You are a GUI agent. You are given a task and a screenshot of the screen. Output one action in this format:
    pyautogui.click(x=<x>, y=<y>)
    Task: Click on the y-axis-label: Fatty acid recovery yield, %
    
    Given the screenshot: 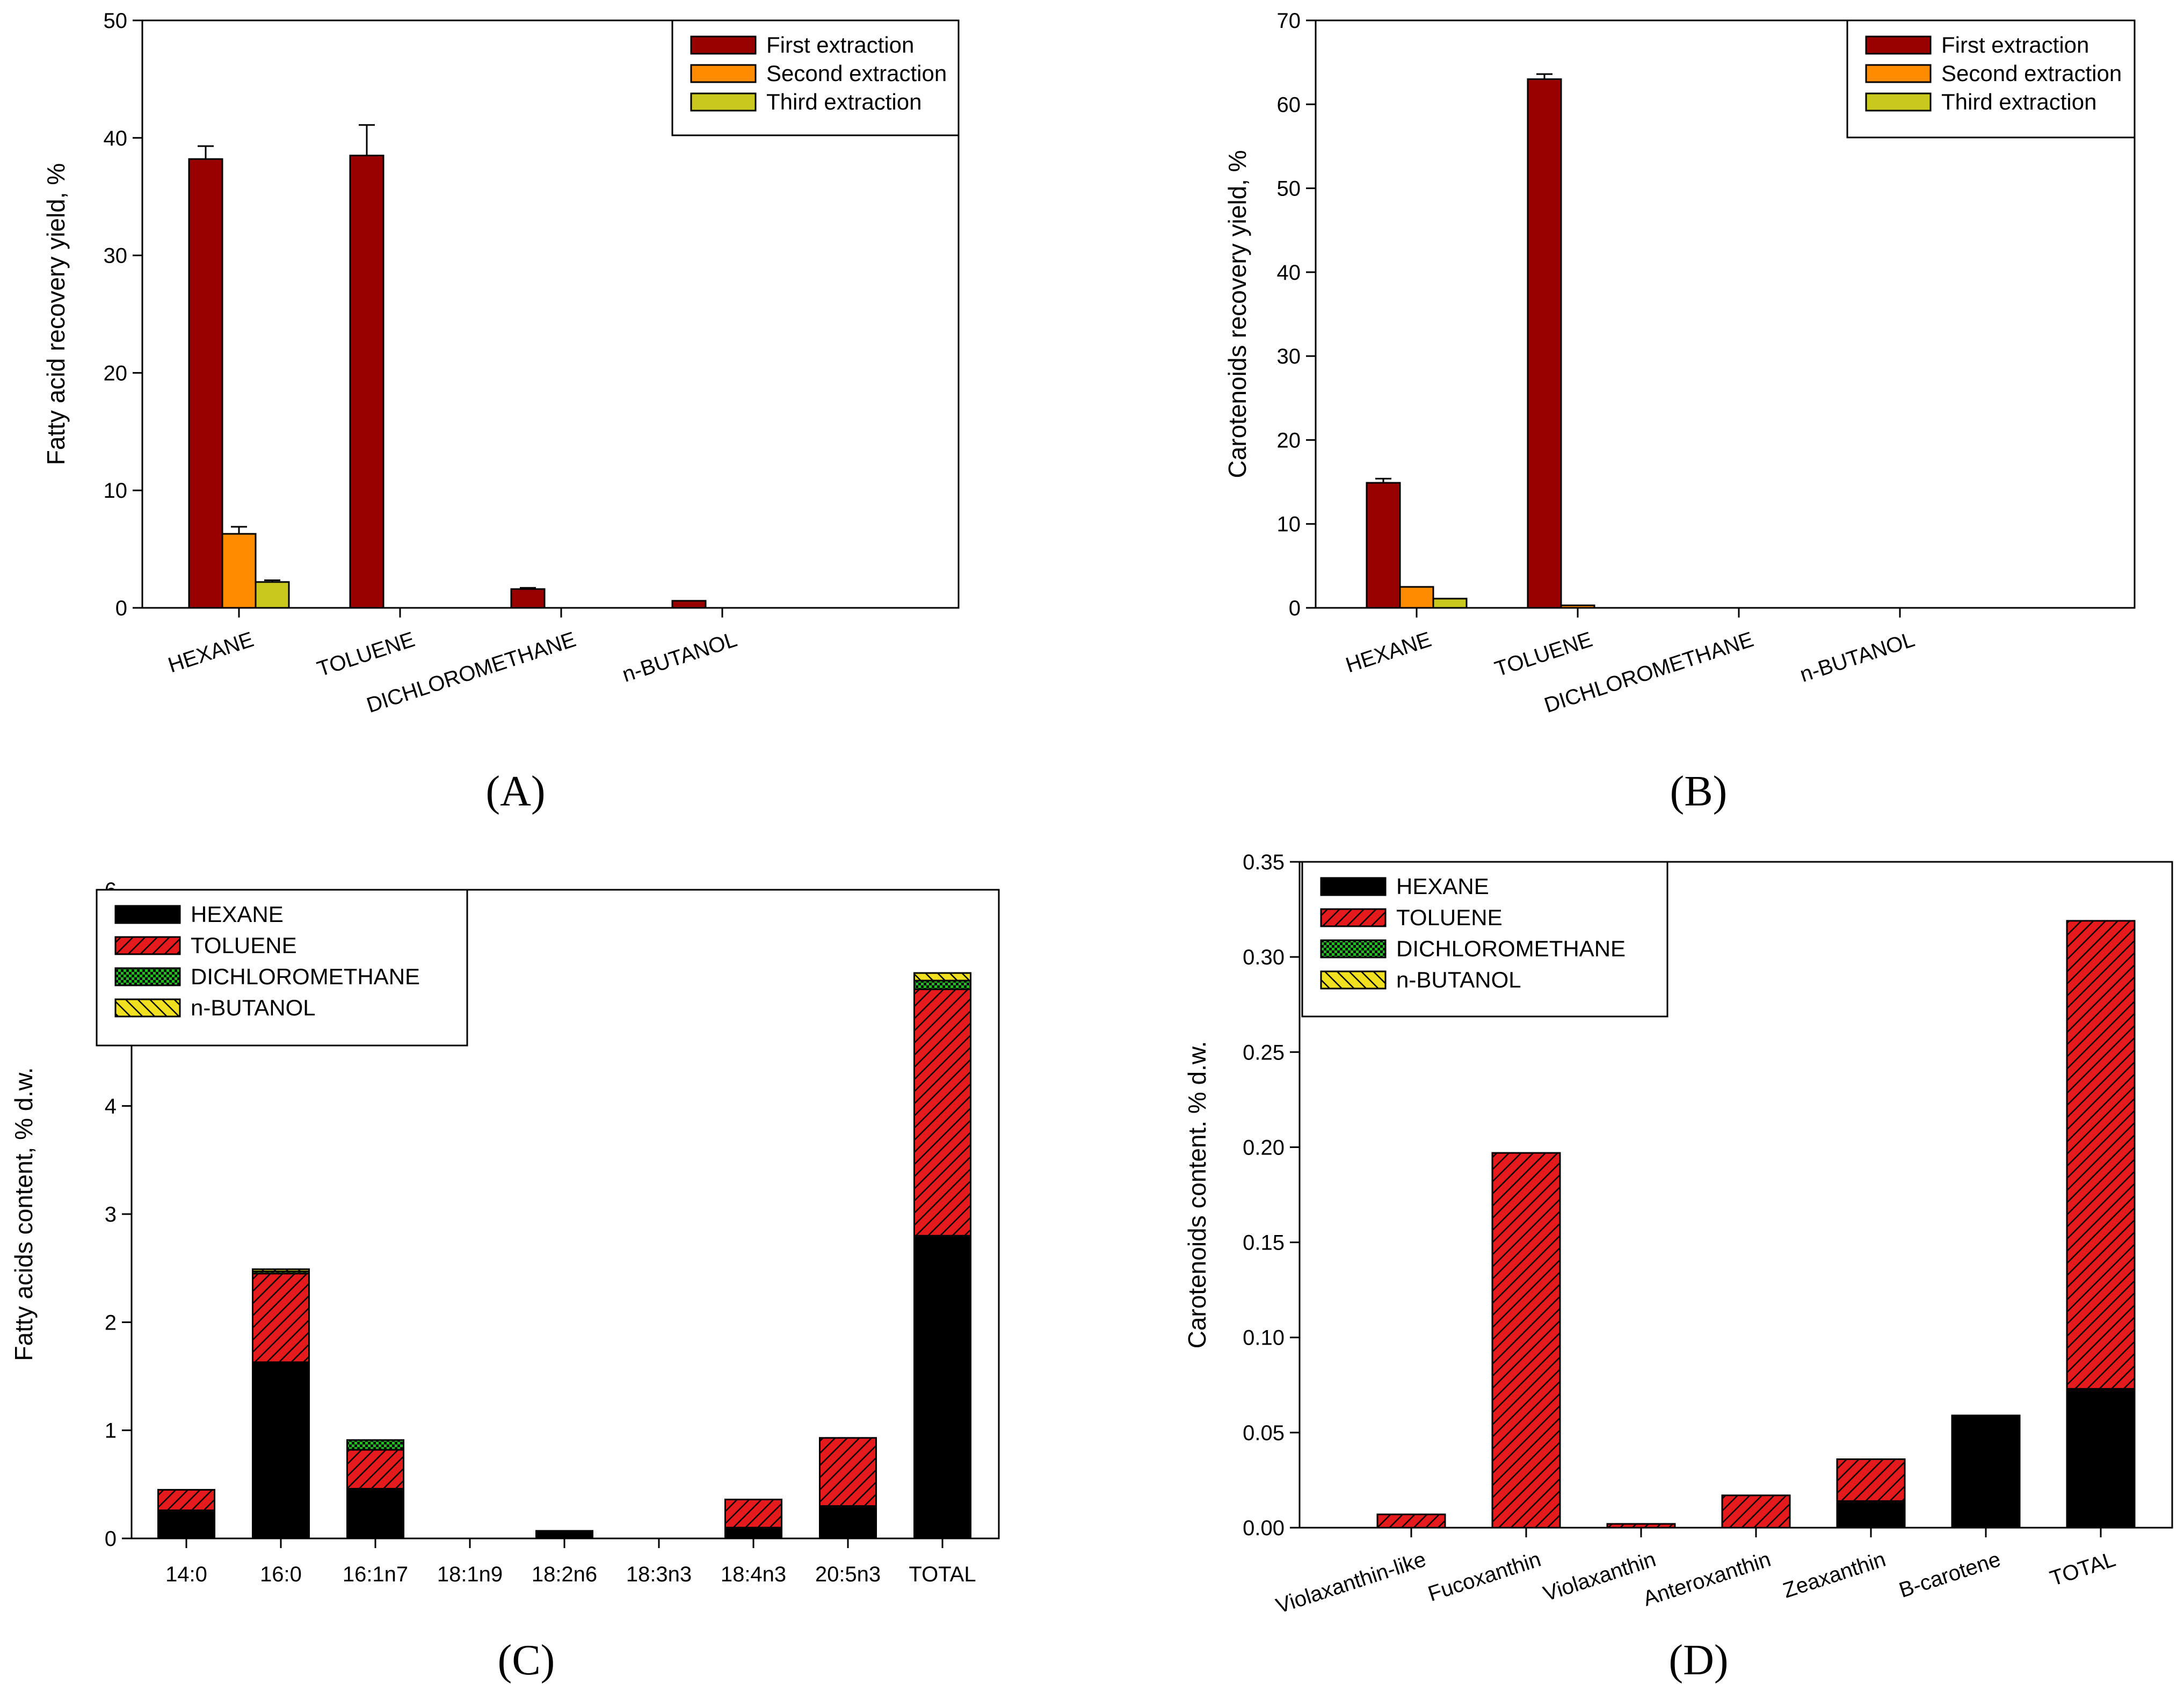 What is the action you would take?
    pyautogui.click(x=56, y=314)
    